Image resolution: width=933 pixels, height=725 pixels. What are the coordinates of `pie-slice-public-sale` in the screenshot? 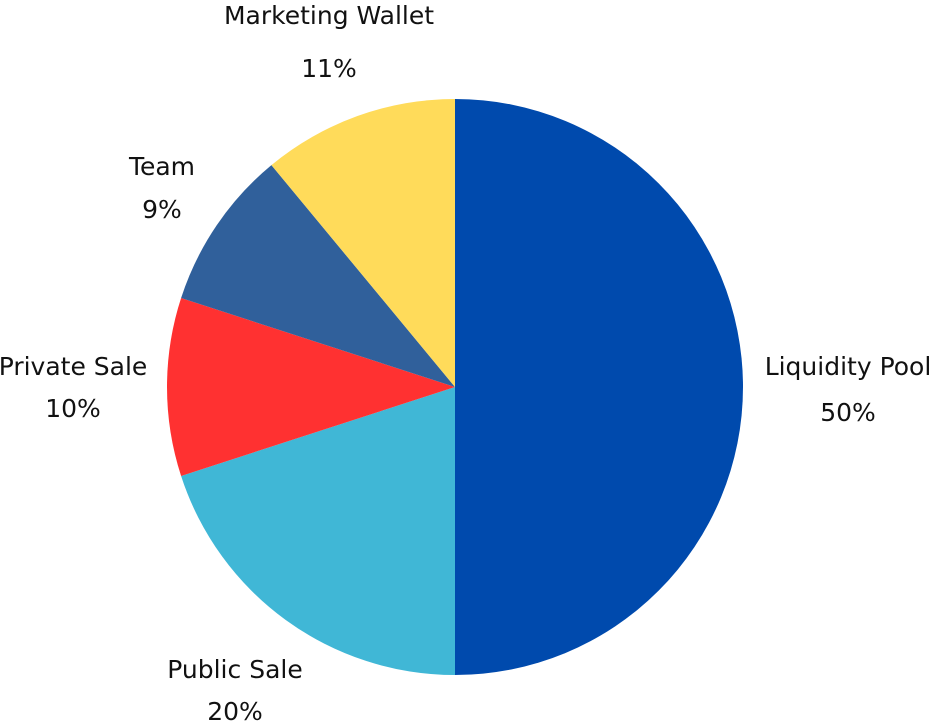 It's located at (318, 531).